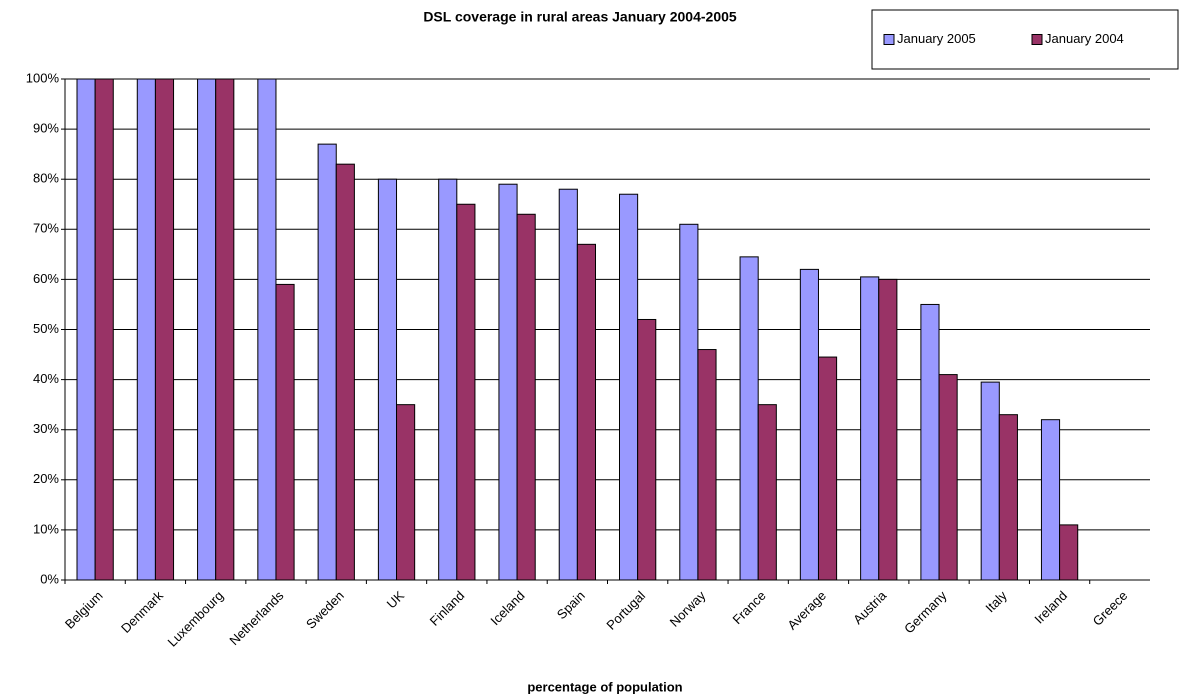 Image resolution: width=1187 pixels, height=699 pixels. Describe the element at coordinates (806, 610) in the screenshot. I see `x-tick-label: Average` at that location.